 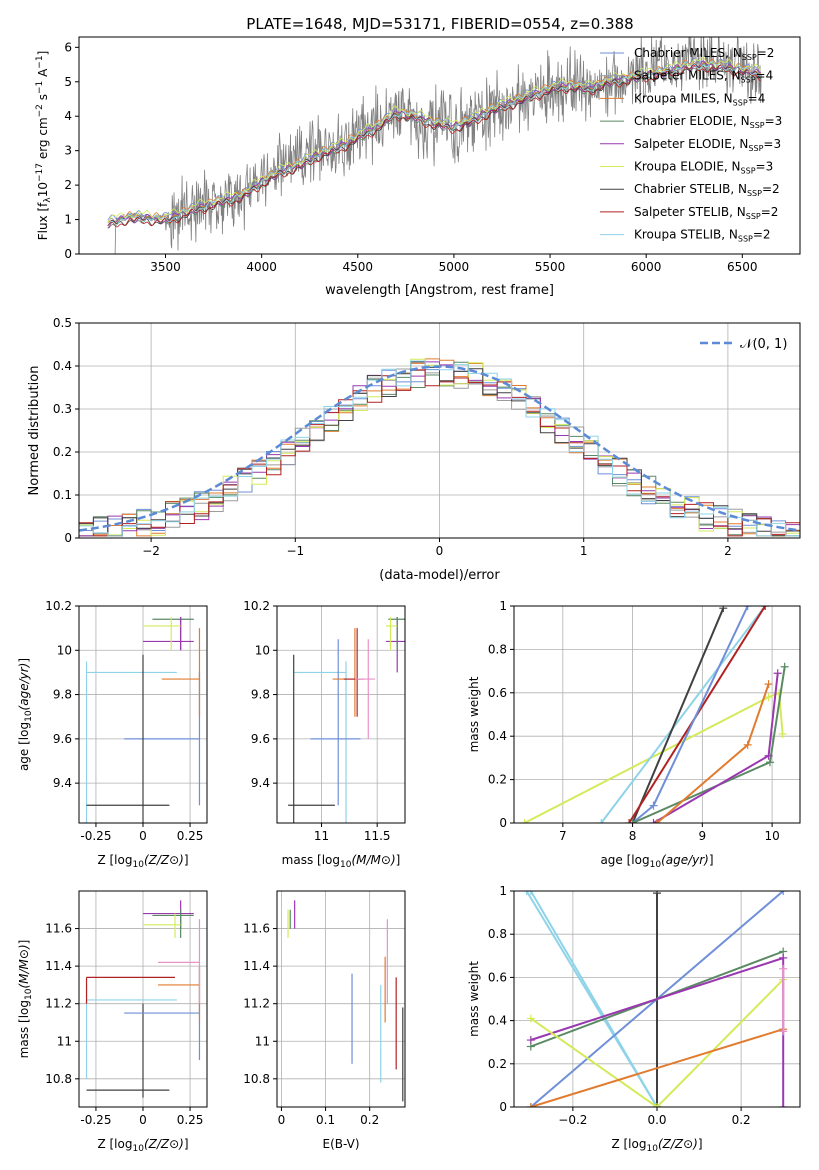 What do you see at coordinates (95, 1120) in the screenshot?
I see `x-tick-label: -0.25` at bounding box center [95, 1120].